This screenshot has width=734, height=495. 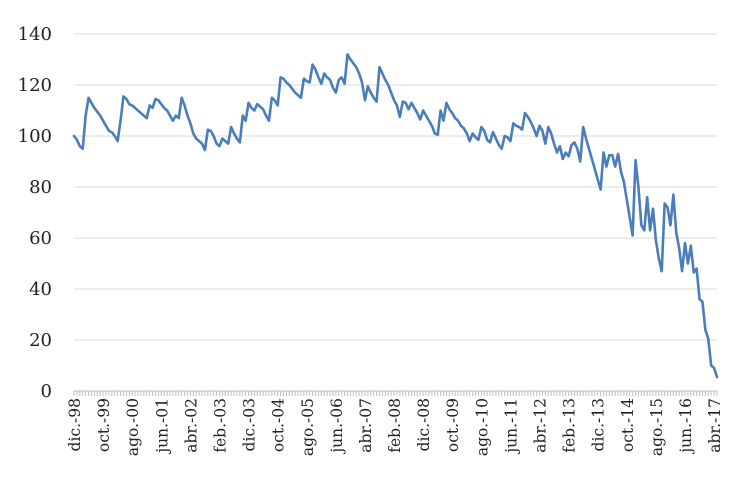 What do you see at coordinates (599, 424) in the screenshot?
I see `x-tick-label: dic.-13` at bounding box center [599, 424].